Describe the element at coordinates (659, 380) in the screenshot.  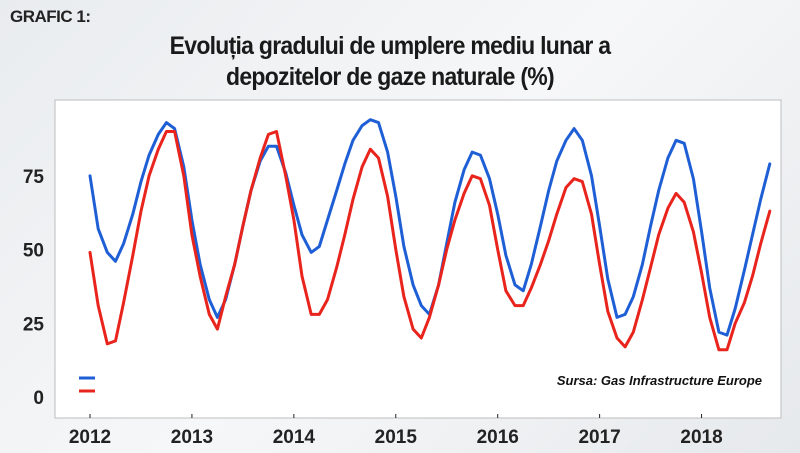
I see `source-note: Sursa: Gas Infrastructure Europe` at that location.